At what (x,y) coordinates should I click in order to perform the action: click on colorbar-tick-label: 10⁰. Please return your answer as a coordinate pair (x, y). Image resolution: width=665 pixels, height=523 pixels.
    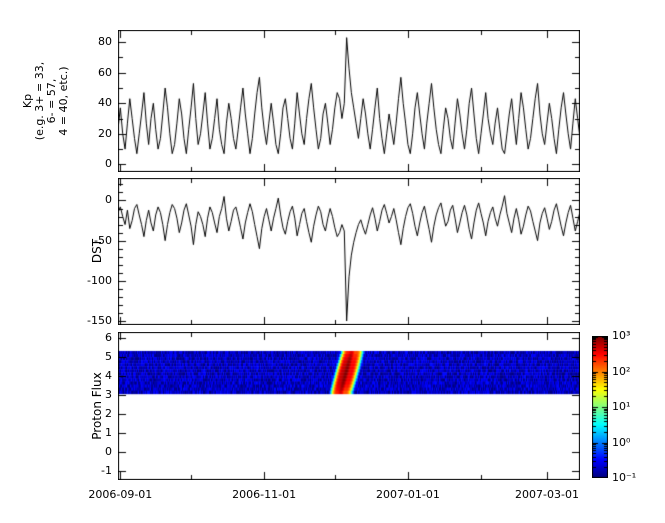
    Looking at the image, I should click on (621, 442).